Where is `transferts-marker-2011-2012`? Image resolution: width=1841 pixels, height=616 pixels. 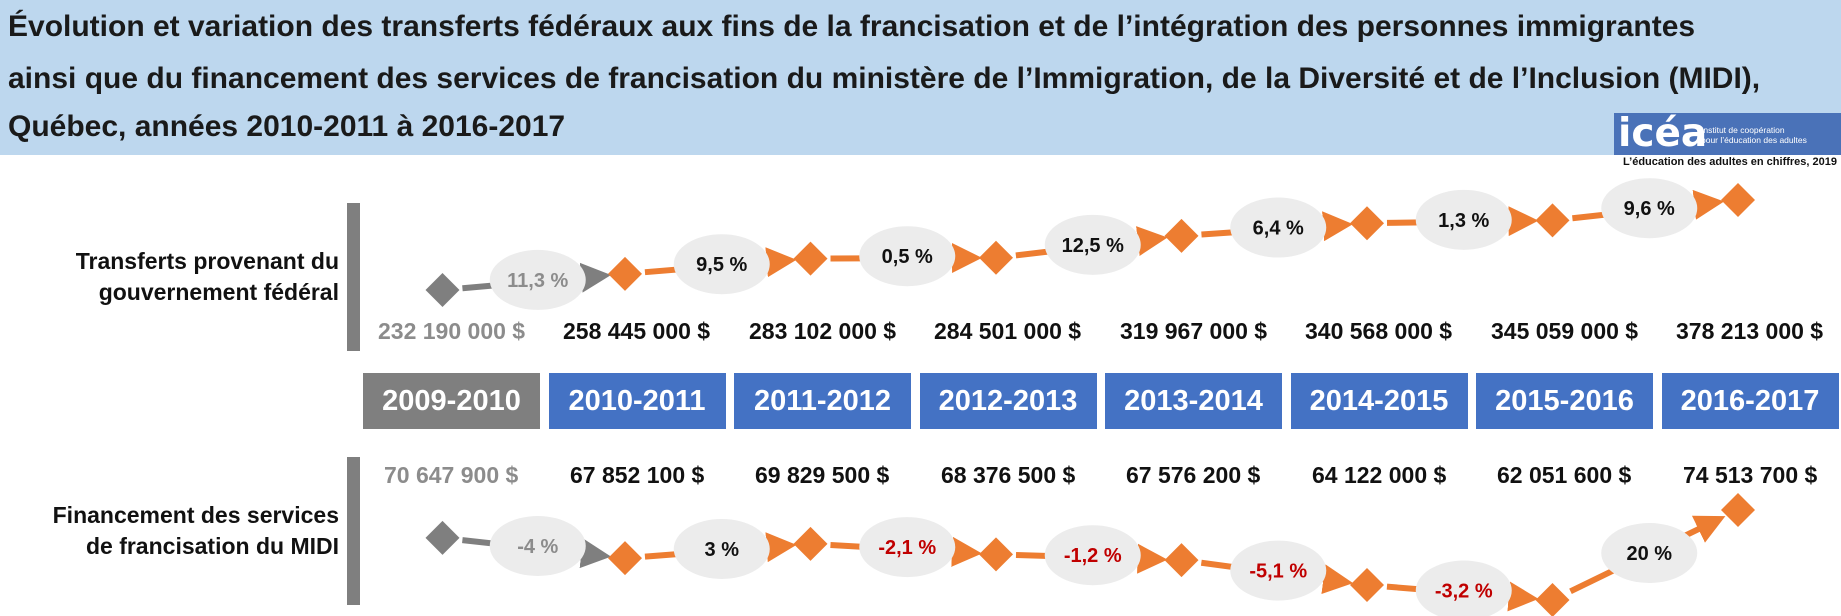 transferts-marker-2011-2012 is located at coordinates (810, 258).